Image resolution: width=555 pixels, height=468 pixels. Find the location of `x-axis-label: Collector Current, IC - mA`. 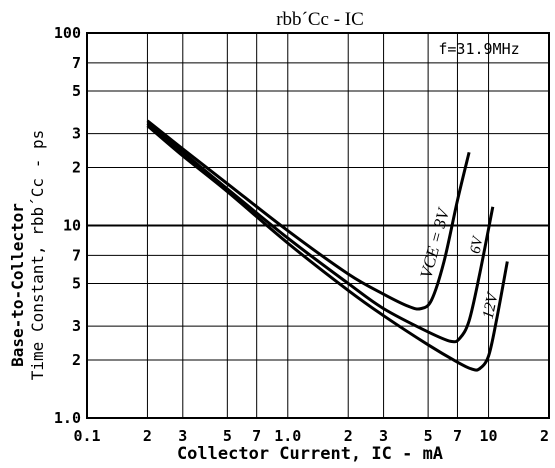

x-axis-label: Collector Current, IC - mA is located at coordinates (310, 454).